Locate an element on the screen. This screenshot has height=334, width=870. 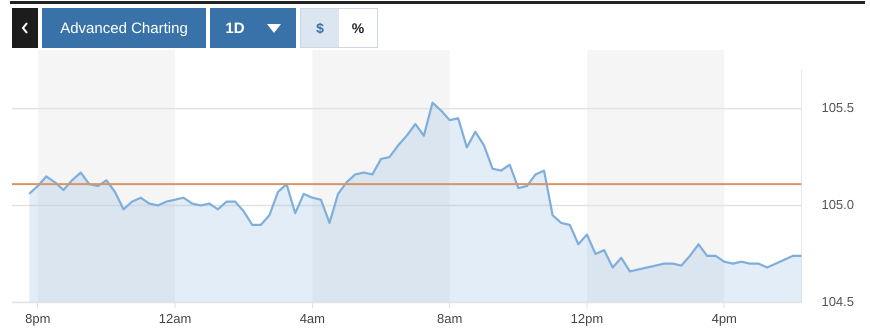
x-tick-label: 4am is located at coordinates (312, 318).